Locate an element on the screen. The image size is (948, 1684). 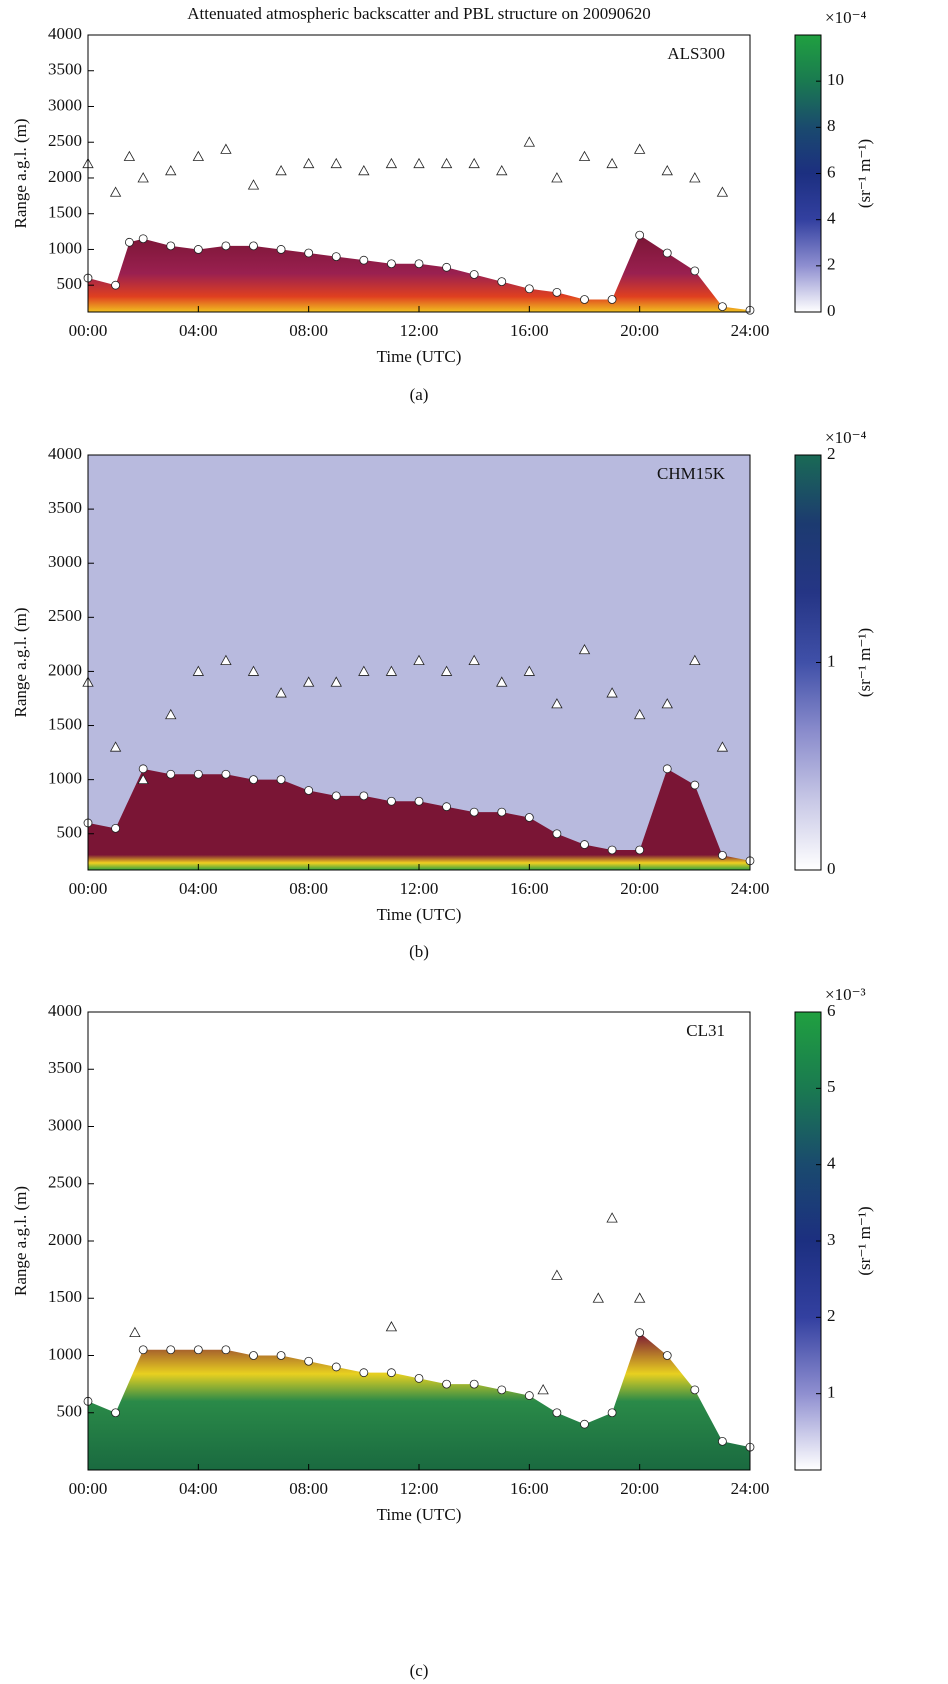
x-tick-label: 00:00 is located at coordinates (88, 1488).